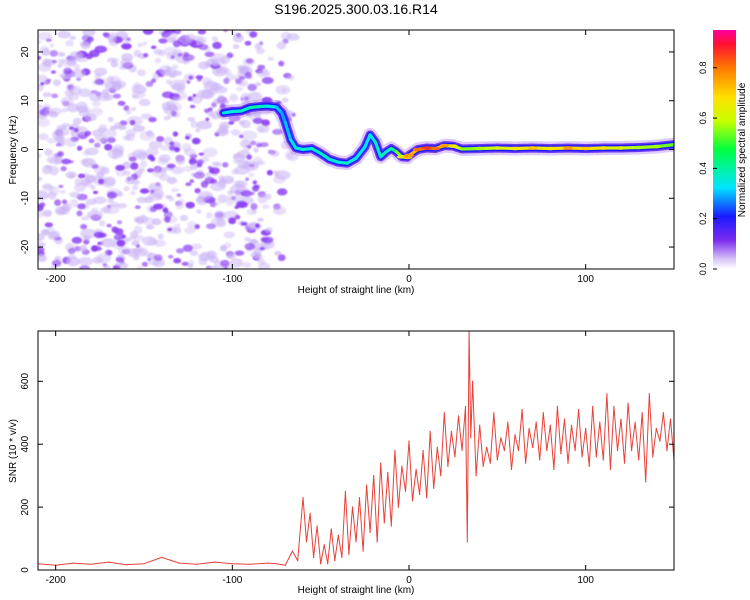 This screenshot has height=600, width=750. Describe the element at coordinates (169, 149) in the screenshot. I see `noise-scatter` at that location.